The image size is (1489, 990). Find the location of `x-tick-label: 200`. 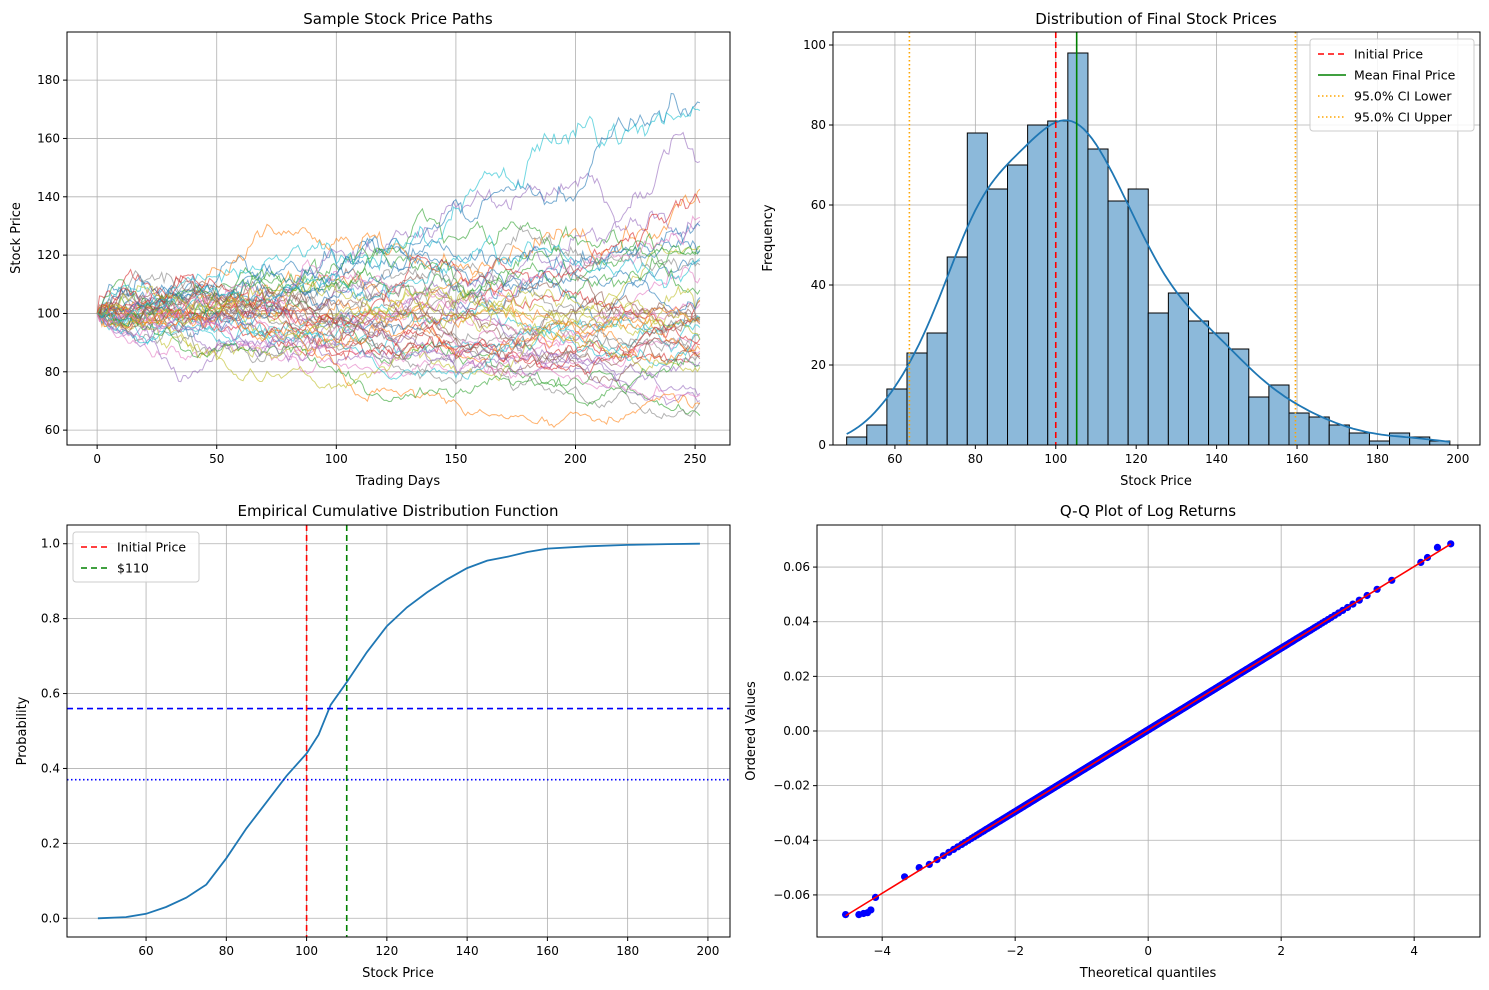

x-tick-label: 200 is located at coordinates (575, 459).